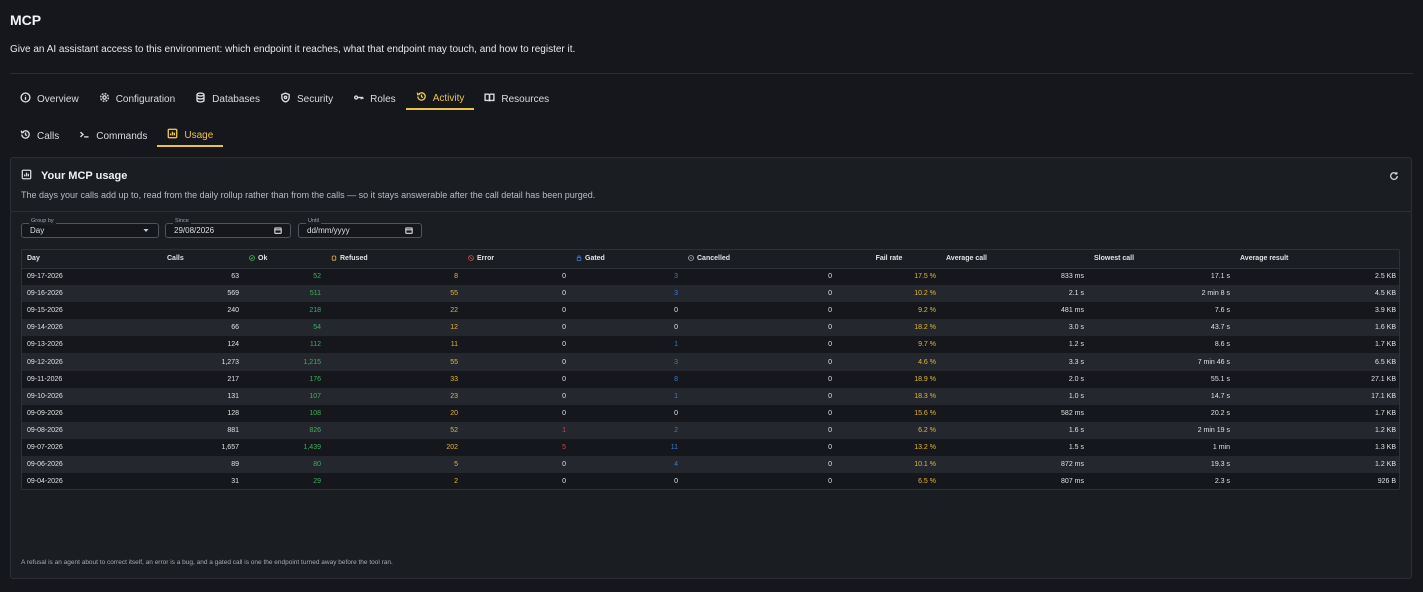 Image resolution: width=1423 pixels, height=592 pixels. Describe the element at coordinates (1162, 259) in the screenshot. I see `col-header-slowest-call: Slowest call` at that location.